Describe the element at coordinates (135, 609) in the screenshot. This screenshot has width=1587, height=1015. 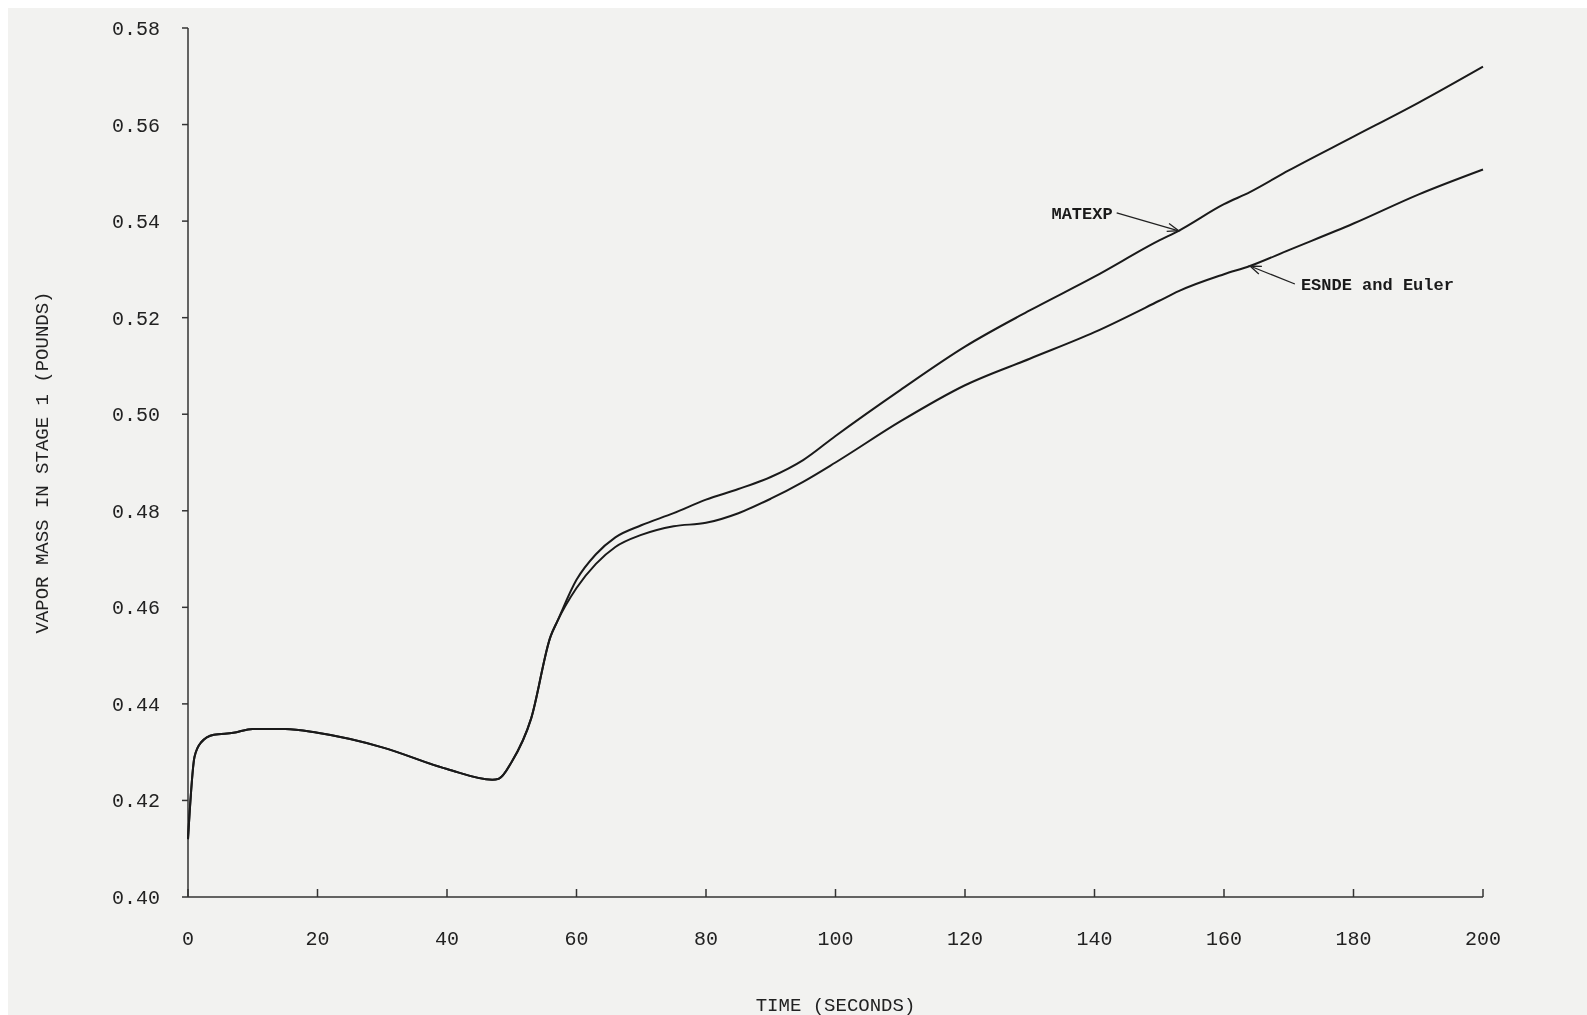
I see `y-tick-label: 0.46` at that location.